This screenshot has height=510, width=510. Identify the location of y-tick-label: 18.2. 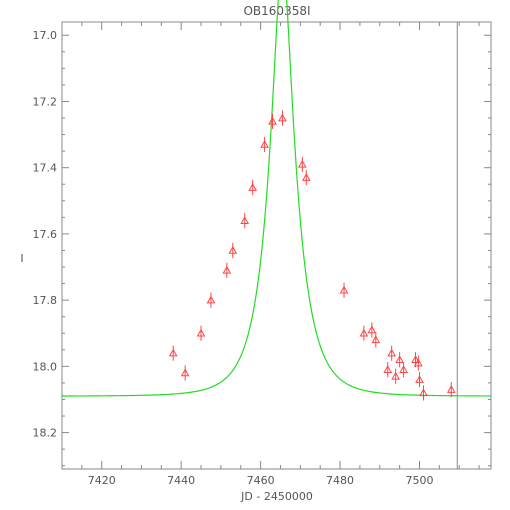
(45, 433).